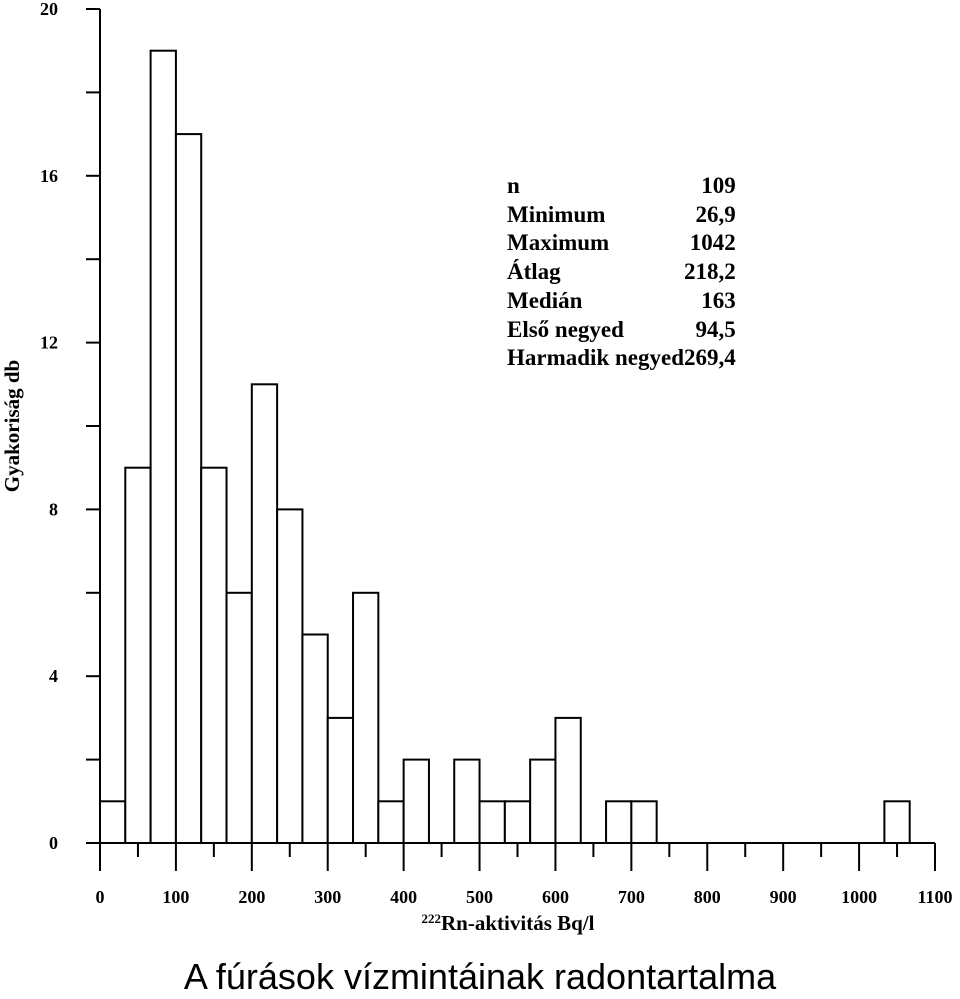 This screenshot has height=999, width=960. I want to click on stat-row: Átlag 218,2, so click(621, 272).